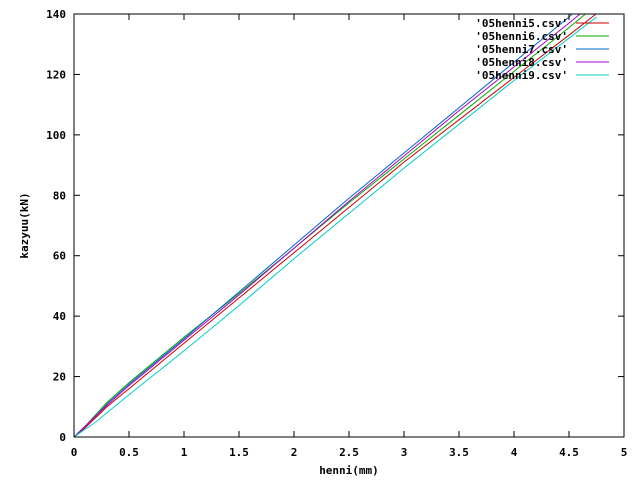  Describe the element at coordinates (56, 74) in the screenshot. I see `y-tick-label: 120` at that location.